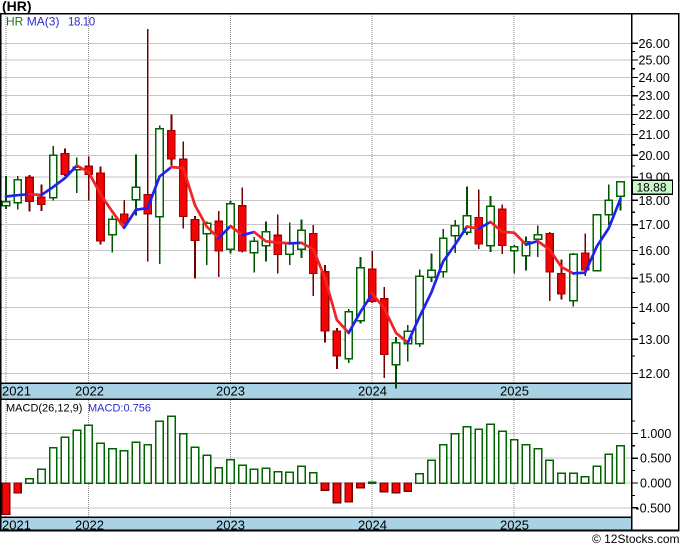 The height and width of the screenshot is (546, 680). Describe the element at coordinates (119, 409) in the screenshot. I see `svg-text: MACD:0.756` at that location.